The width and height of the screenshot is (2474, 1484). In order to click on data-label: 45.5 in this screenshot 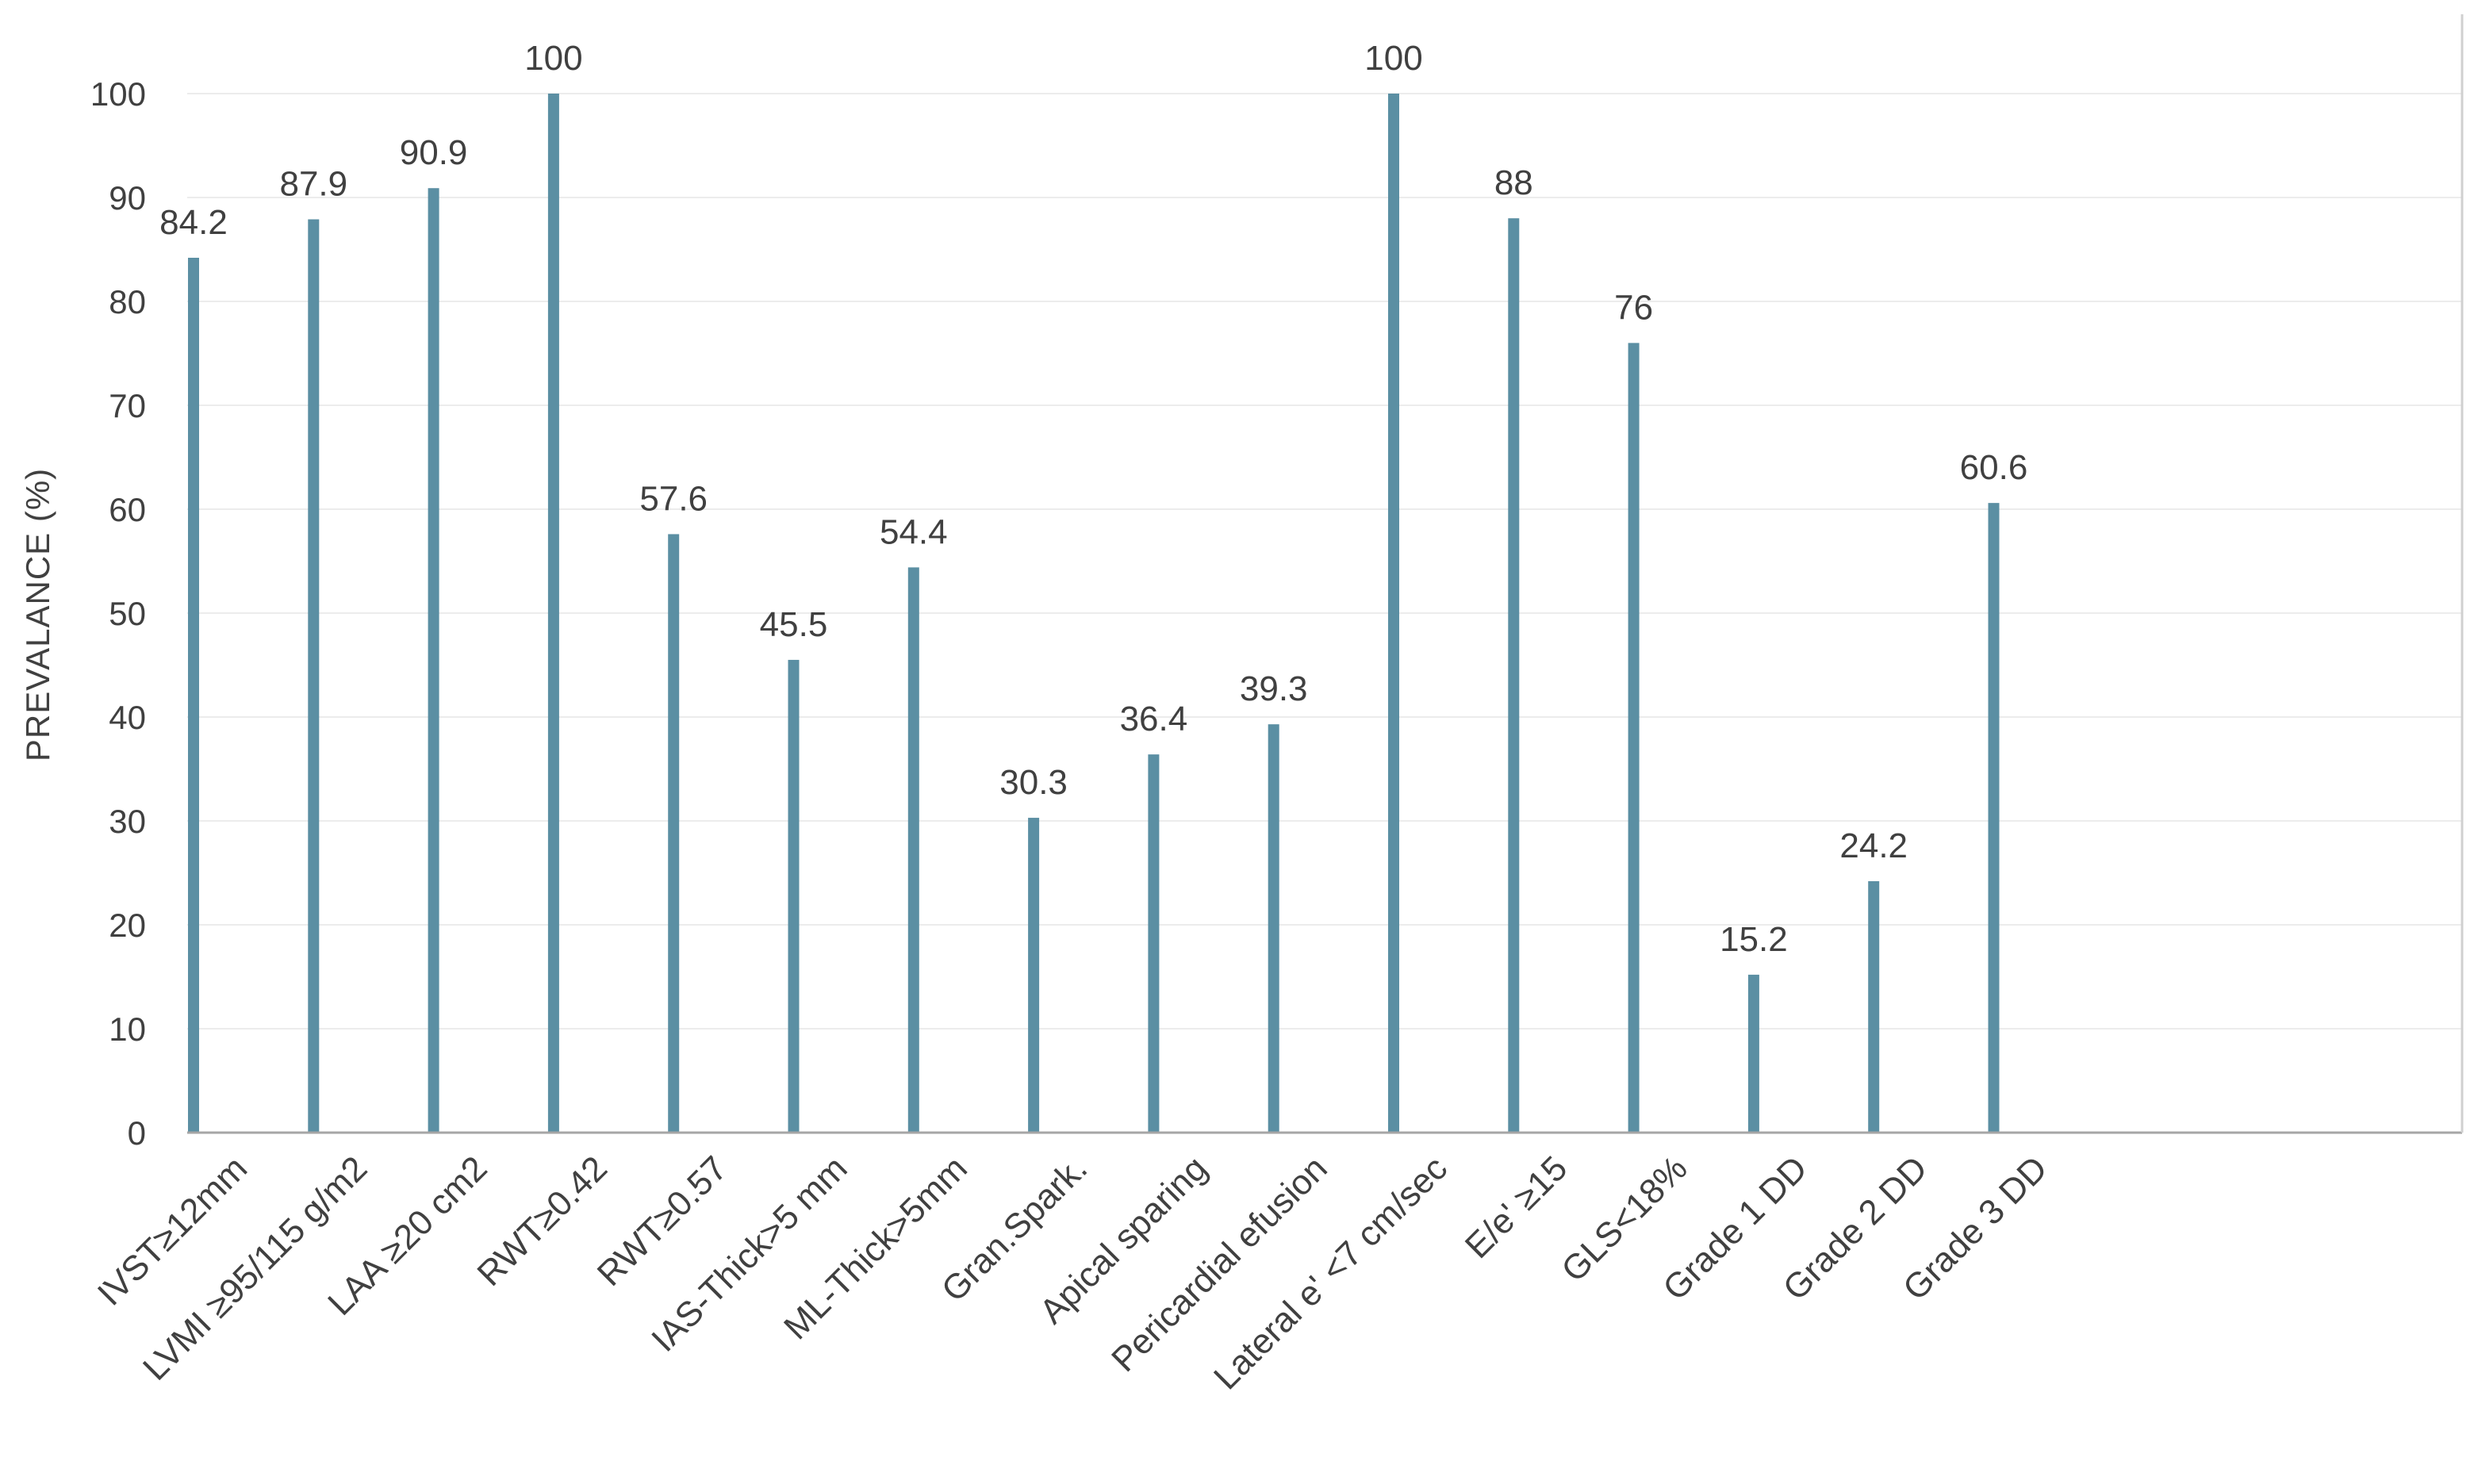, I will do `click(794, 624)`.